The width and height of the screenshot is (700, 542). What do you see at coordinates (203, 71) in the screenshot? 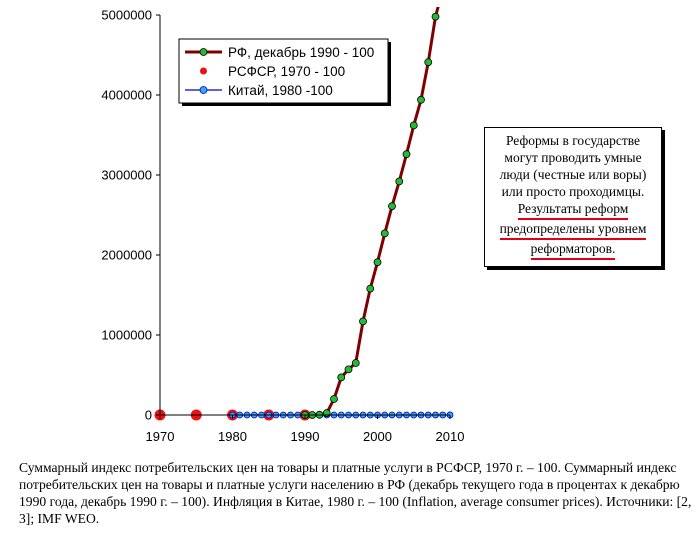
I see `legend-swatch-rsfsr-marker` at bounding box center [203, 71].